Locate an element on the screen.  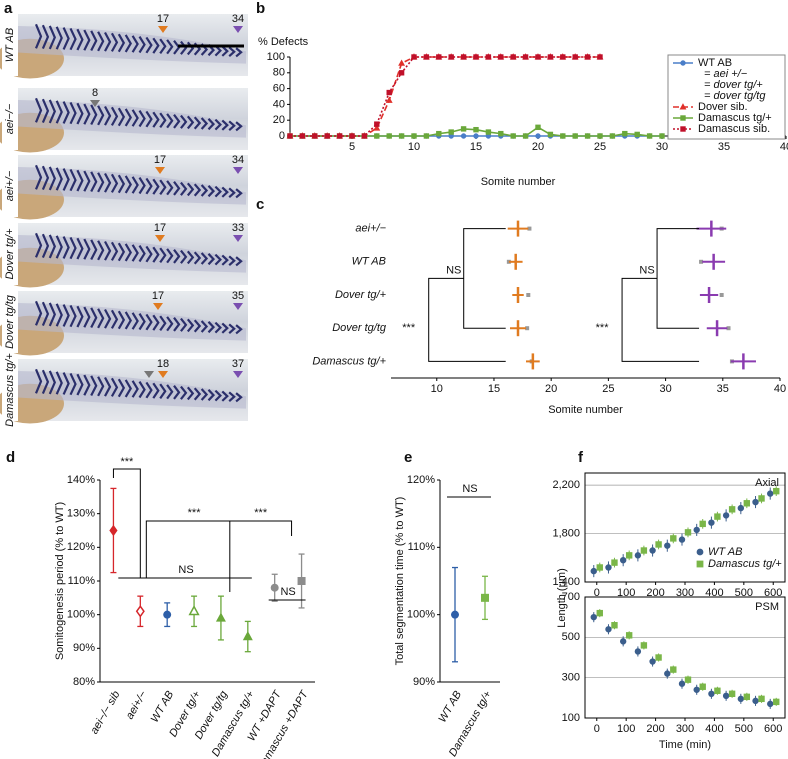
genotype-label: Damascus tg/+ is located at coordinates (10, 390).